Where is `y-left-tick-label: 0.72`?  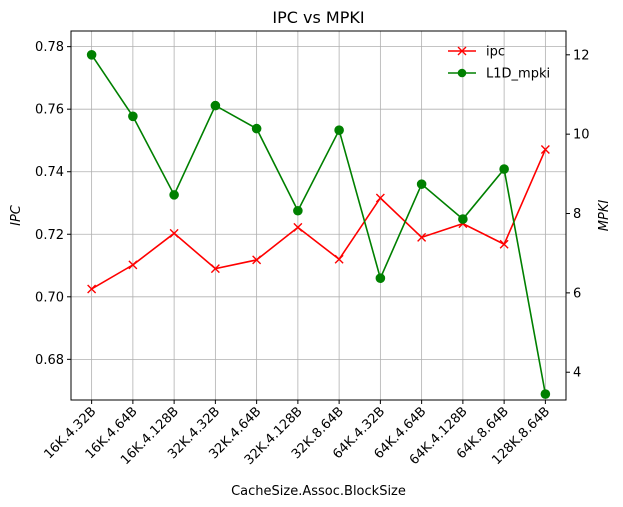 y-left-tick-label: 0.72 is located at coordinates (49, 235).